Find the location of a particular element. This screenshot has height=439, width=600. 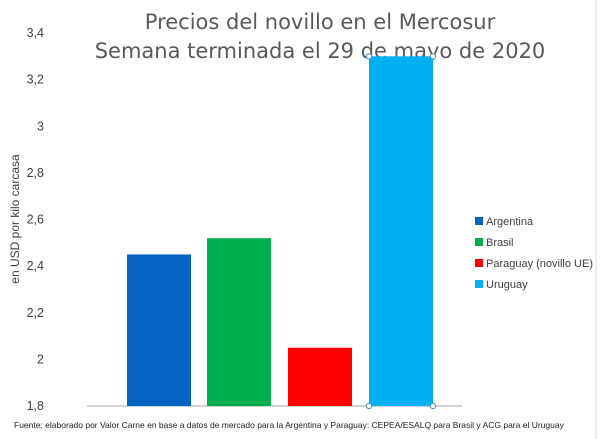

legend-label: Uruguay is located at coordinates (507, 285).